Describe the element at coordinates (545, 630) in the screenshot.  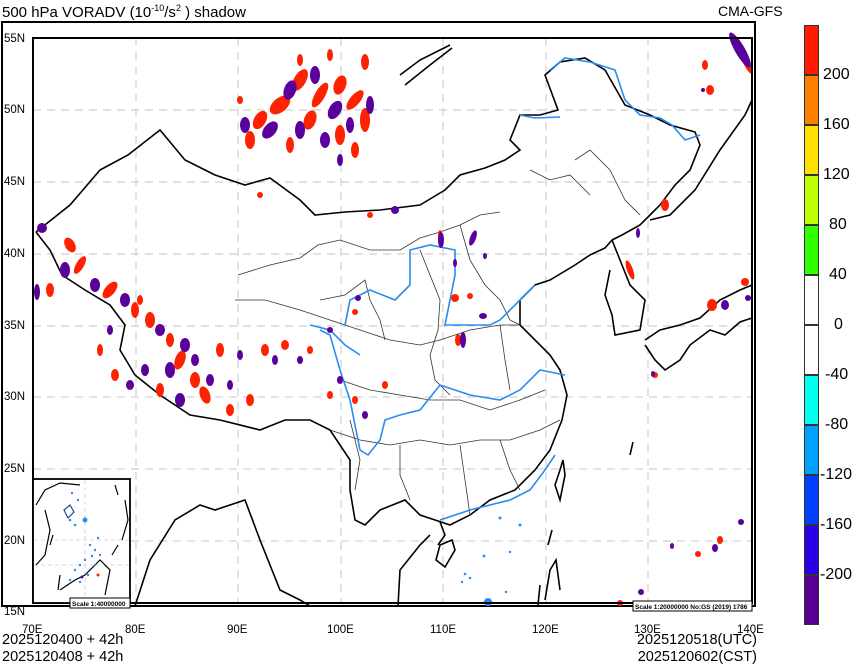
I see `lon-label: 120E` at that location.